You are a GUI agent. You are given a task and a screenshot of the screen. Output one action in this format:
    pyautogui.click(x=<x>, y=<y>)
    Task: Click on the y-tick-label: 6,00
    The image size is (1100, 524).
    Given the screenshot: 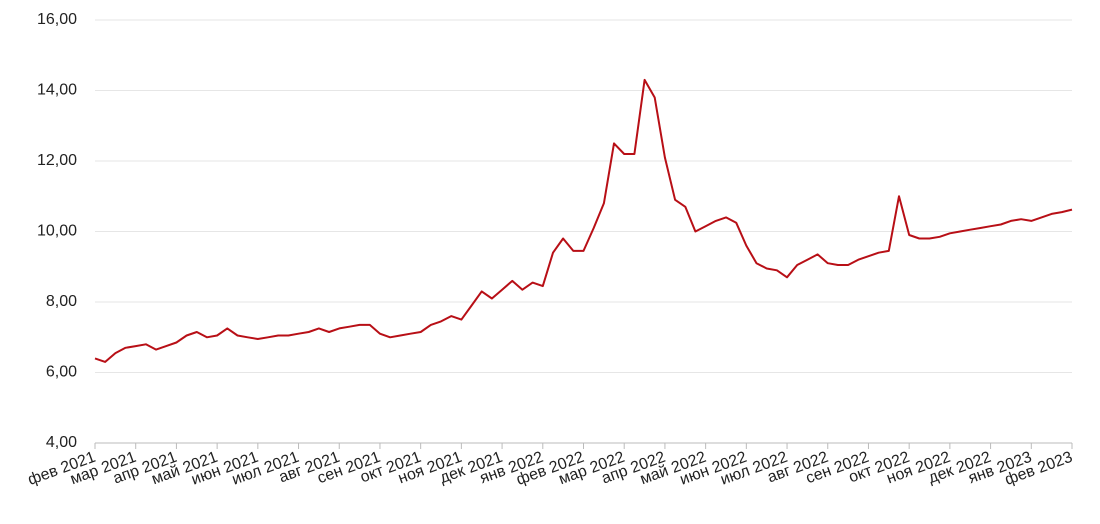 What is the action you would take?
    pyautogui.click(x=61, y=372)
    